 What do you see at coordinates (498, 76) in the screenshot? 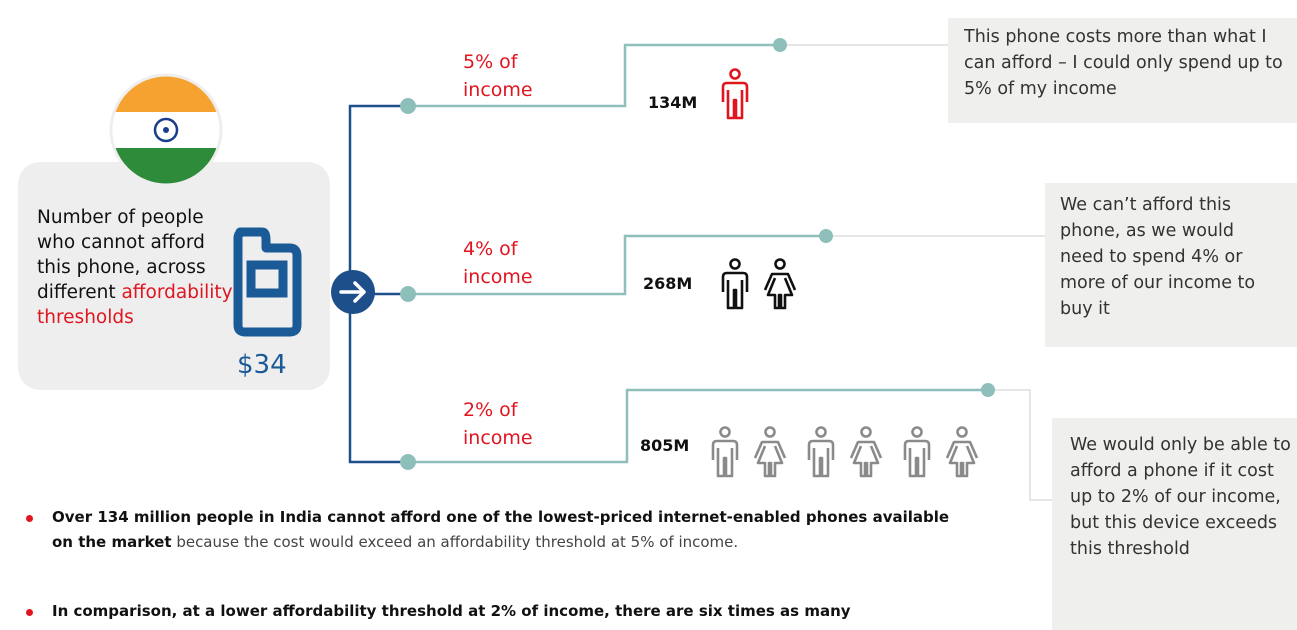
I see `threshold-label: 5% of income` at bounding box center [498, 76].